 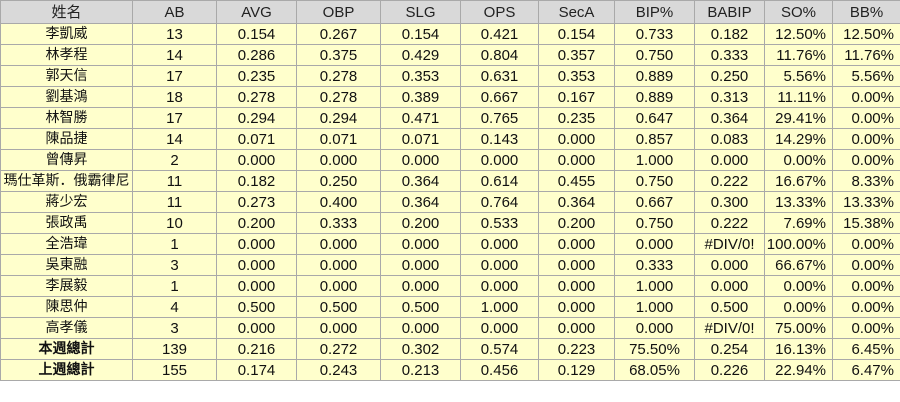 I want to click on player-name-cell: 陳品捷, so click(x=66, y=139).